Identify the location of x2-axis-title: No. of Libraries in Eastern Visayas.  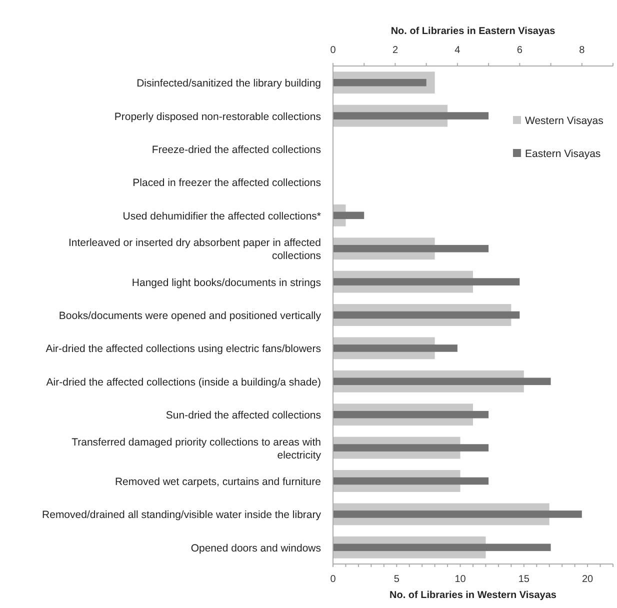
(473, 31).